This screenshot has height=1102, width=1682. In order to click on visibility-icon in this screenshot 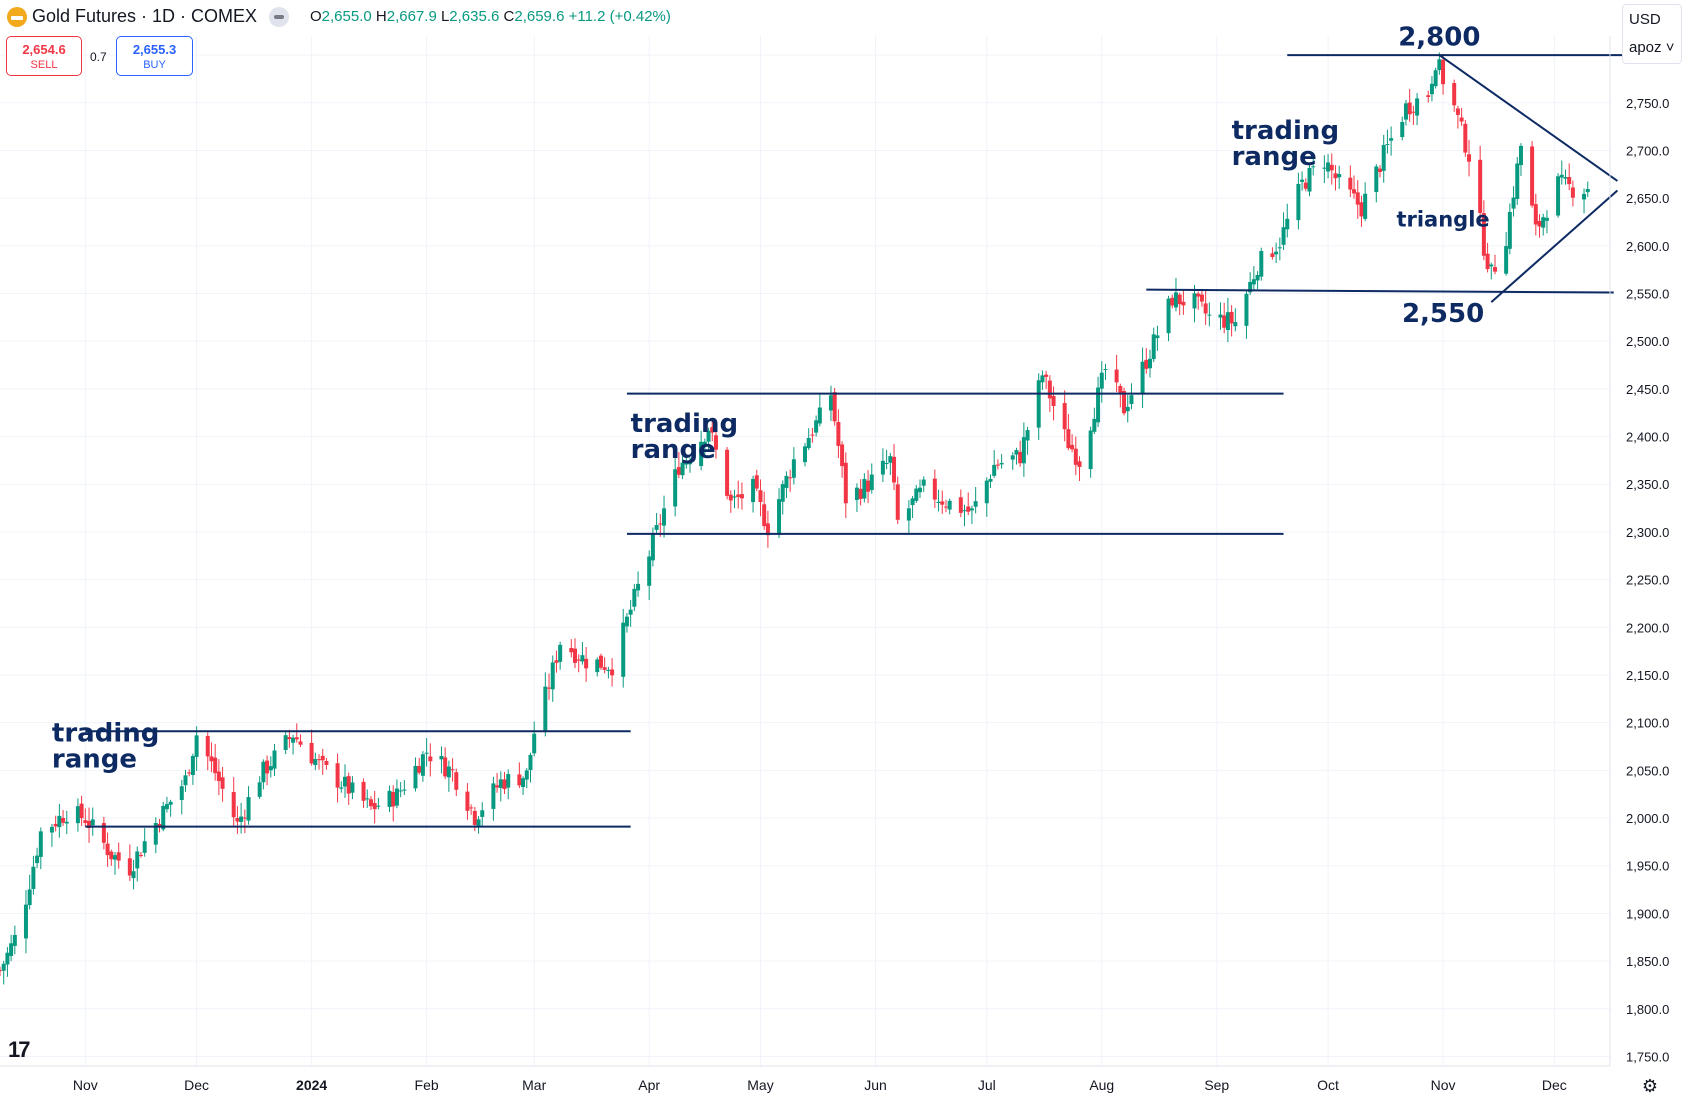, I will do `click(279, 17)`.